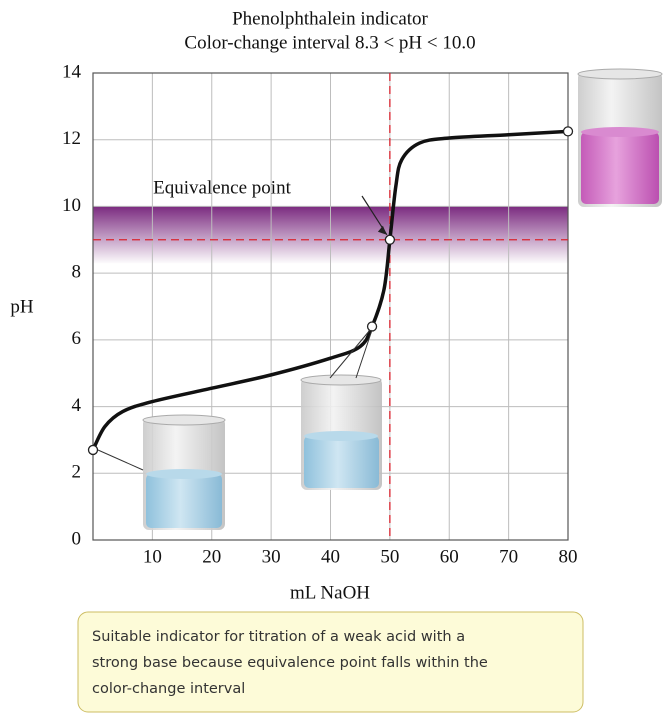  What do you see at coordinates (568, 556) in the screenshot?
I see `x-tick-label: 80` at bounding box center [568, 556].